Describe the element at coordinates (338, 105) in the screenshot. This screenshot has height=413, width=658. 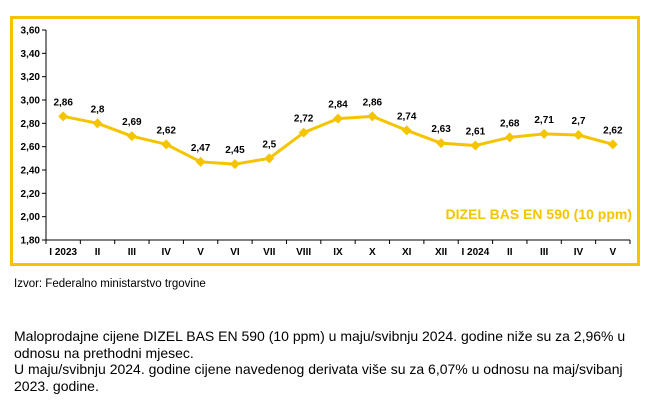
I see `data-label: 2,84` at that location.